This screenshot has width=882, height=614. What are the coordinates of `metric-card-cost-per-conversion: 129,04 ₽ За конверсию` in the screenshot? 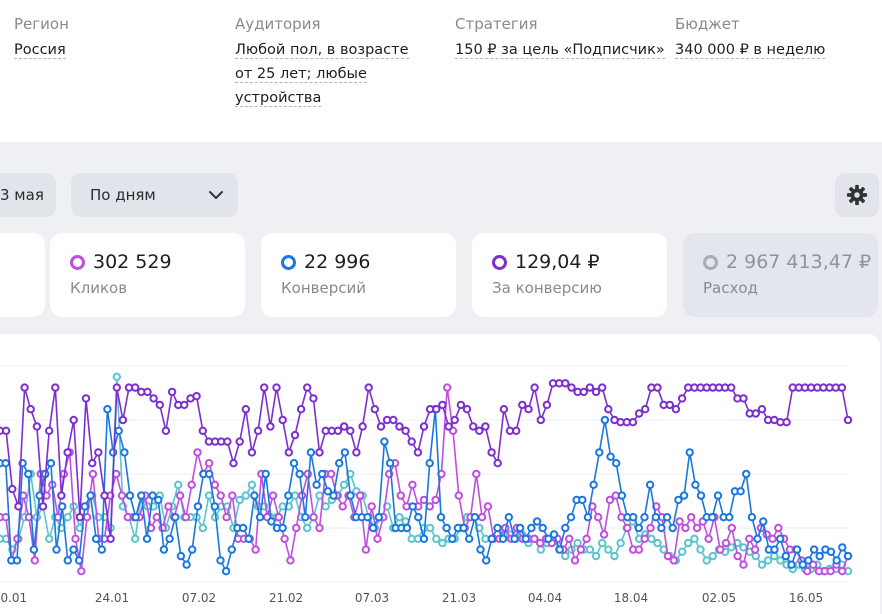 It's located at (569, 275).